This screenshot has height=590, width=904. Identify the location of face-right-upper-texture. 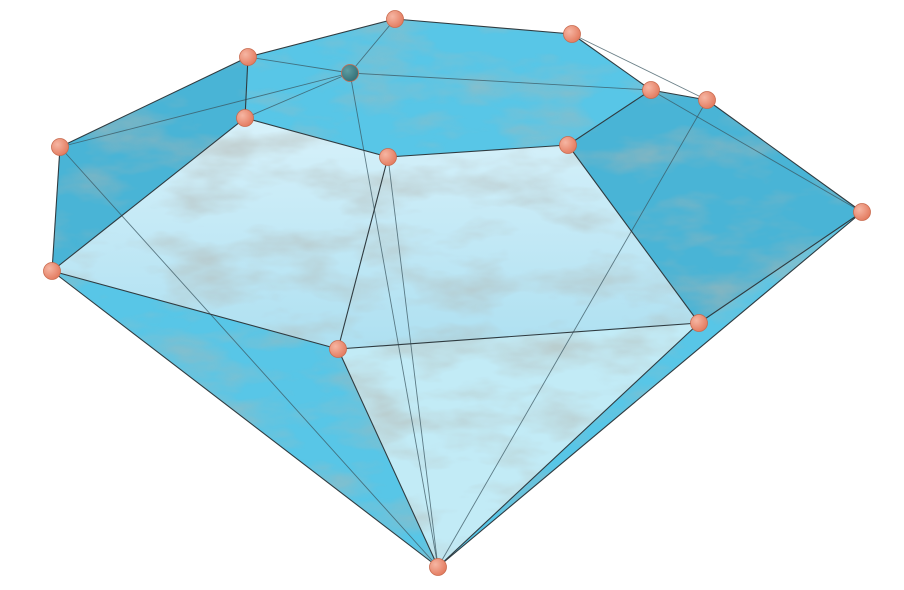
(715, 206).